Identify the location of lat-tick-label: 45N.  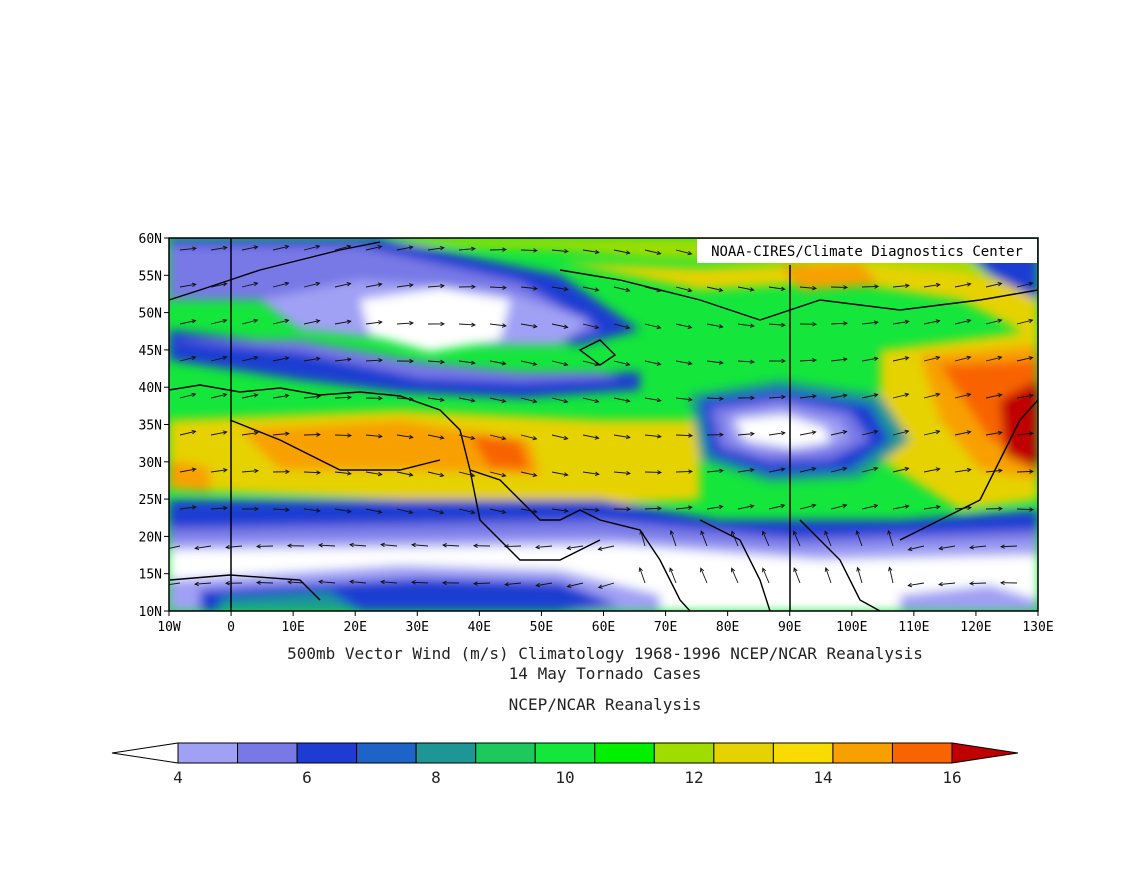
(150, 351).